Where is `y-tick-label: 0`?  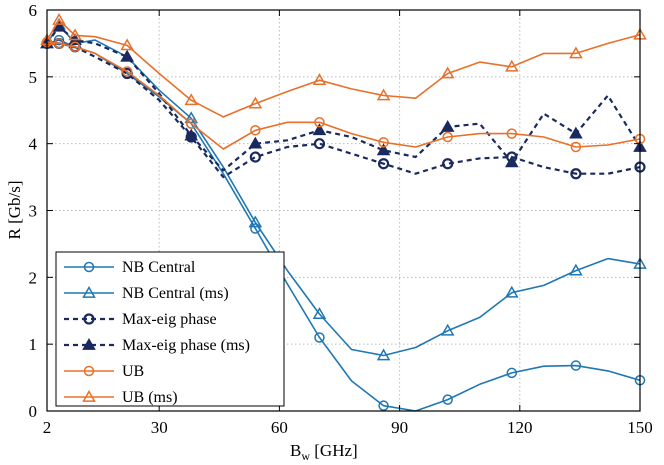 y-tick-label: 0 is located at coordinates (33, 411).